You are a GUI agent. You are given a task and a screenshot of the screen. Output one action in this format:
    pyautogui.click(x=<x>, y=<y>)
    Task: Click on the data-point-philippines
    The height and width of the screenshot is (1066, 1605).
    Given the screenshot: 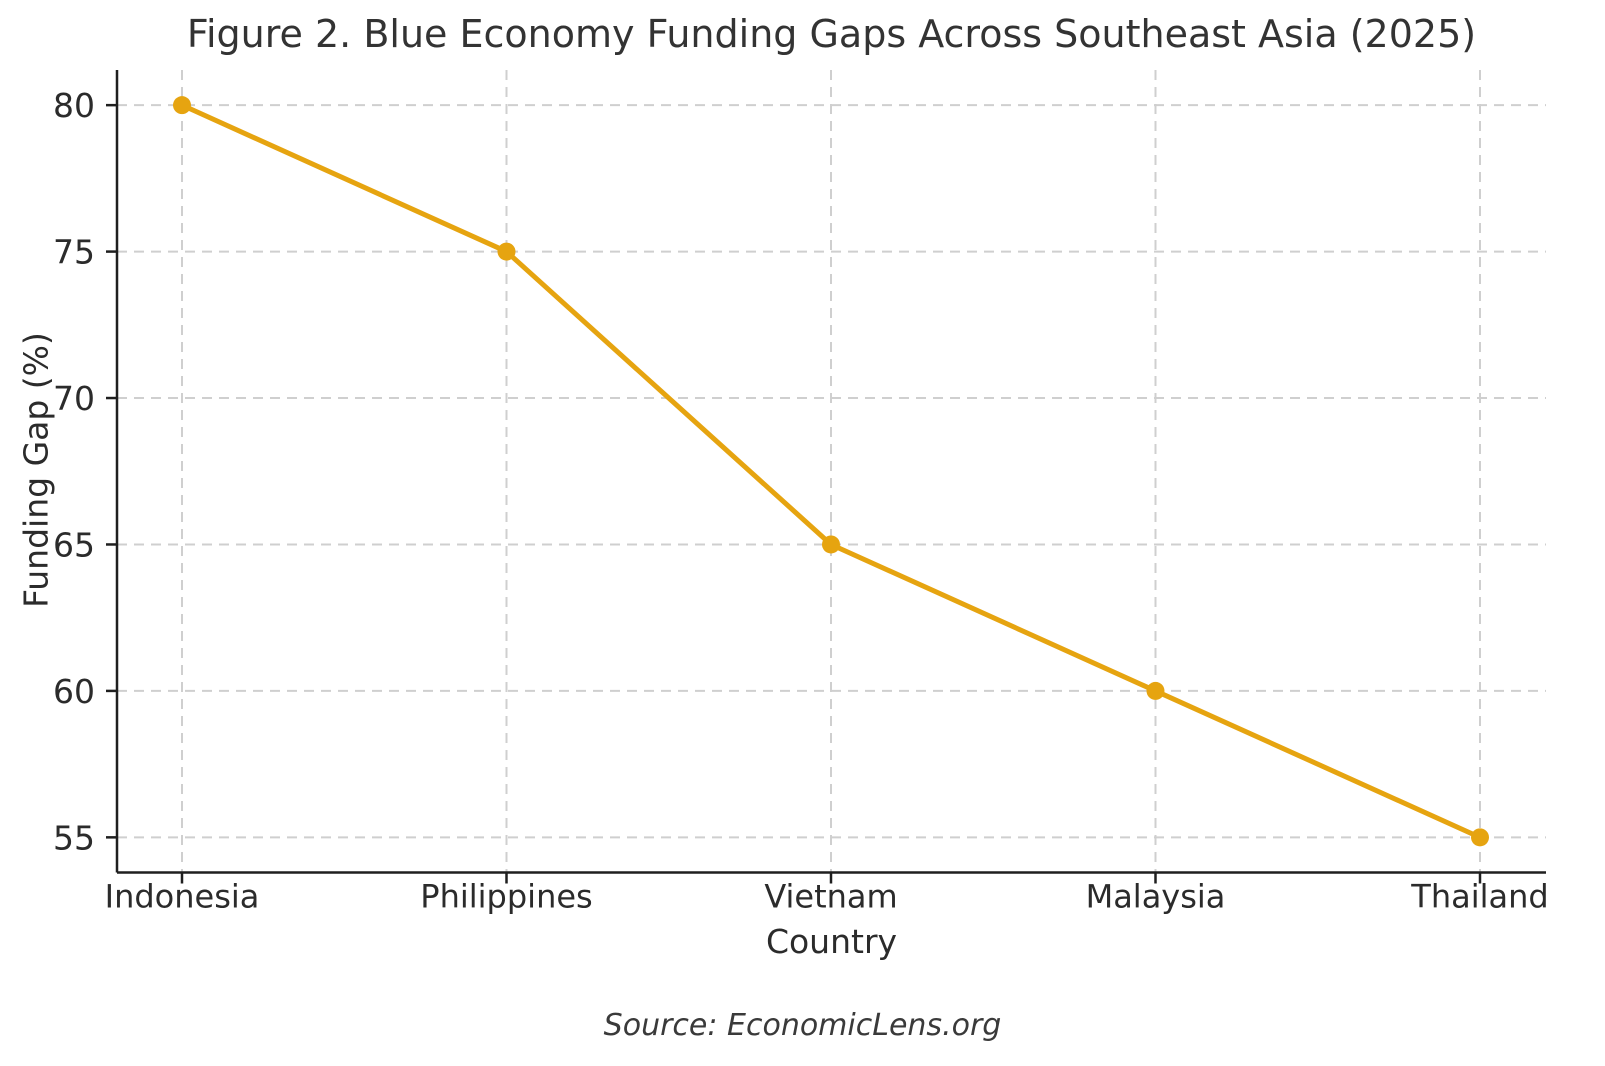 What is the action you would take?
    pyautogui.click(x=506, y=251)
    